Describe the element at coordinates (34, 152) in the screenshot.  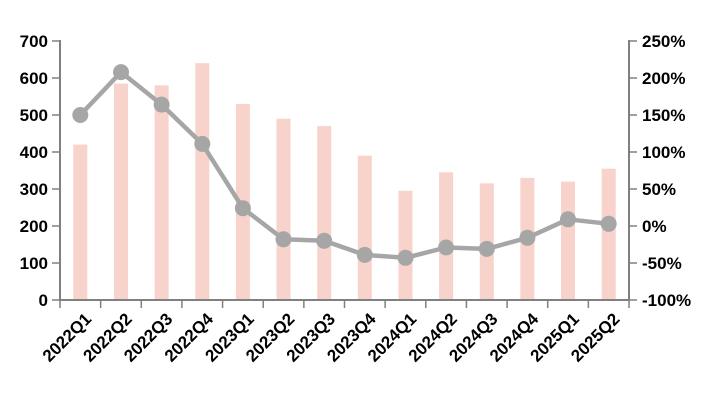
I see `left-axis-tick-label: 400` at that location.